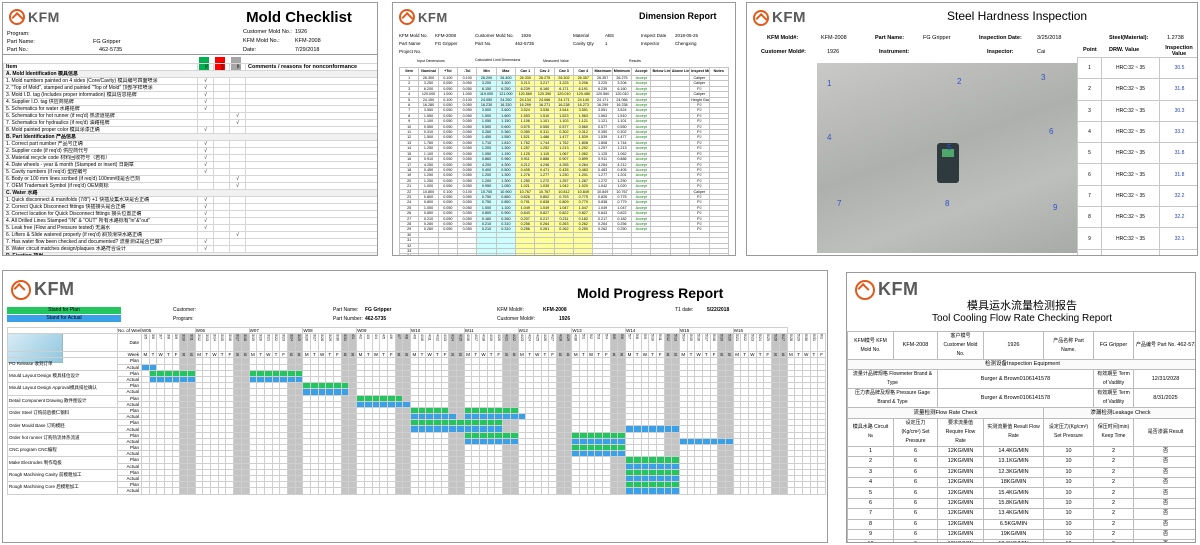 Image resolution: width=1200 pixels, height=545 pixels. Describe the element at coordinates (699, 116) in the screenshot. I see `dimension-cell: PJ` at that location.